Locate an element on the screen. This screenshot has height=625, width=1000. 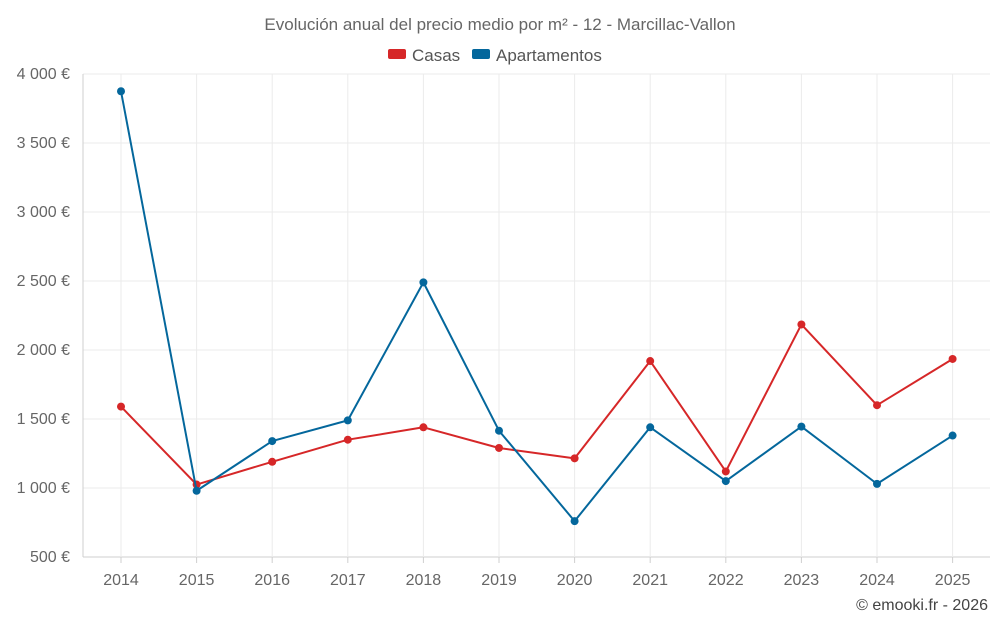
x-tick-label: 2025 is located at coordinates (953, 580).